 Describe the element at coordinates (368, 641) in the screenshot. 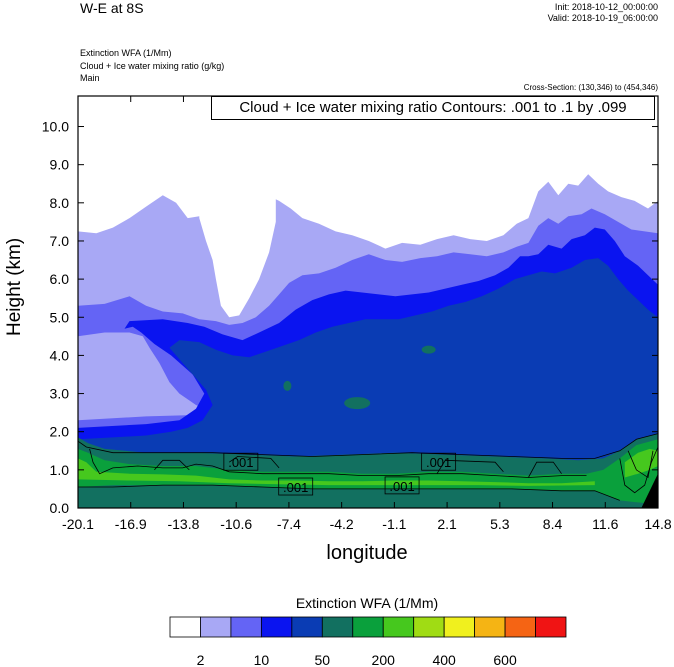

I see `colorbar: 2 10 50 200 400 600` at that location.